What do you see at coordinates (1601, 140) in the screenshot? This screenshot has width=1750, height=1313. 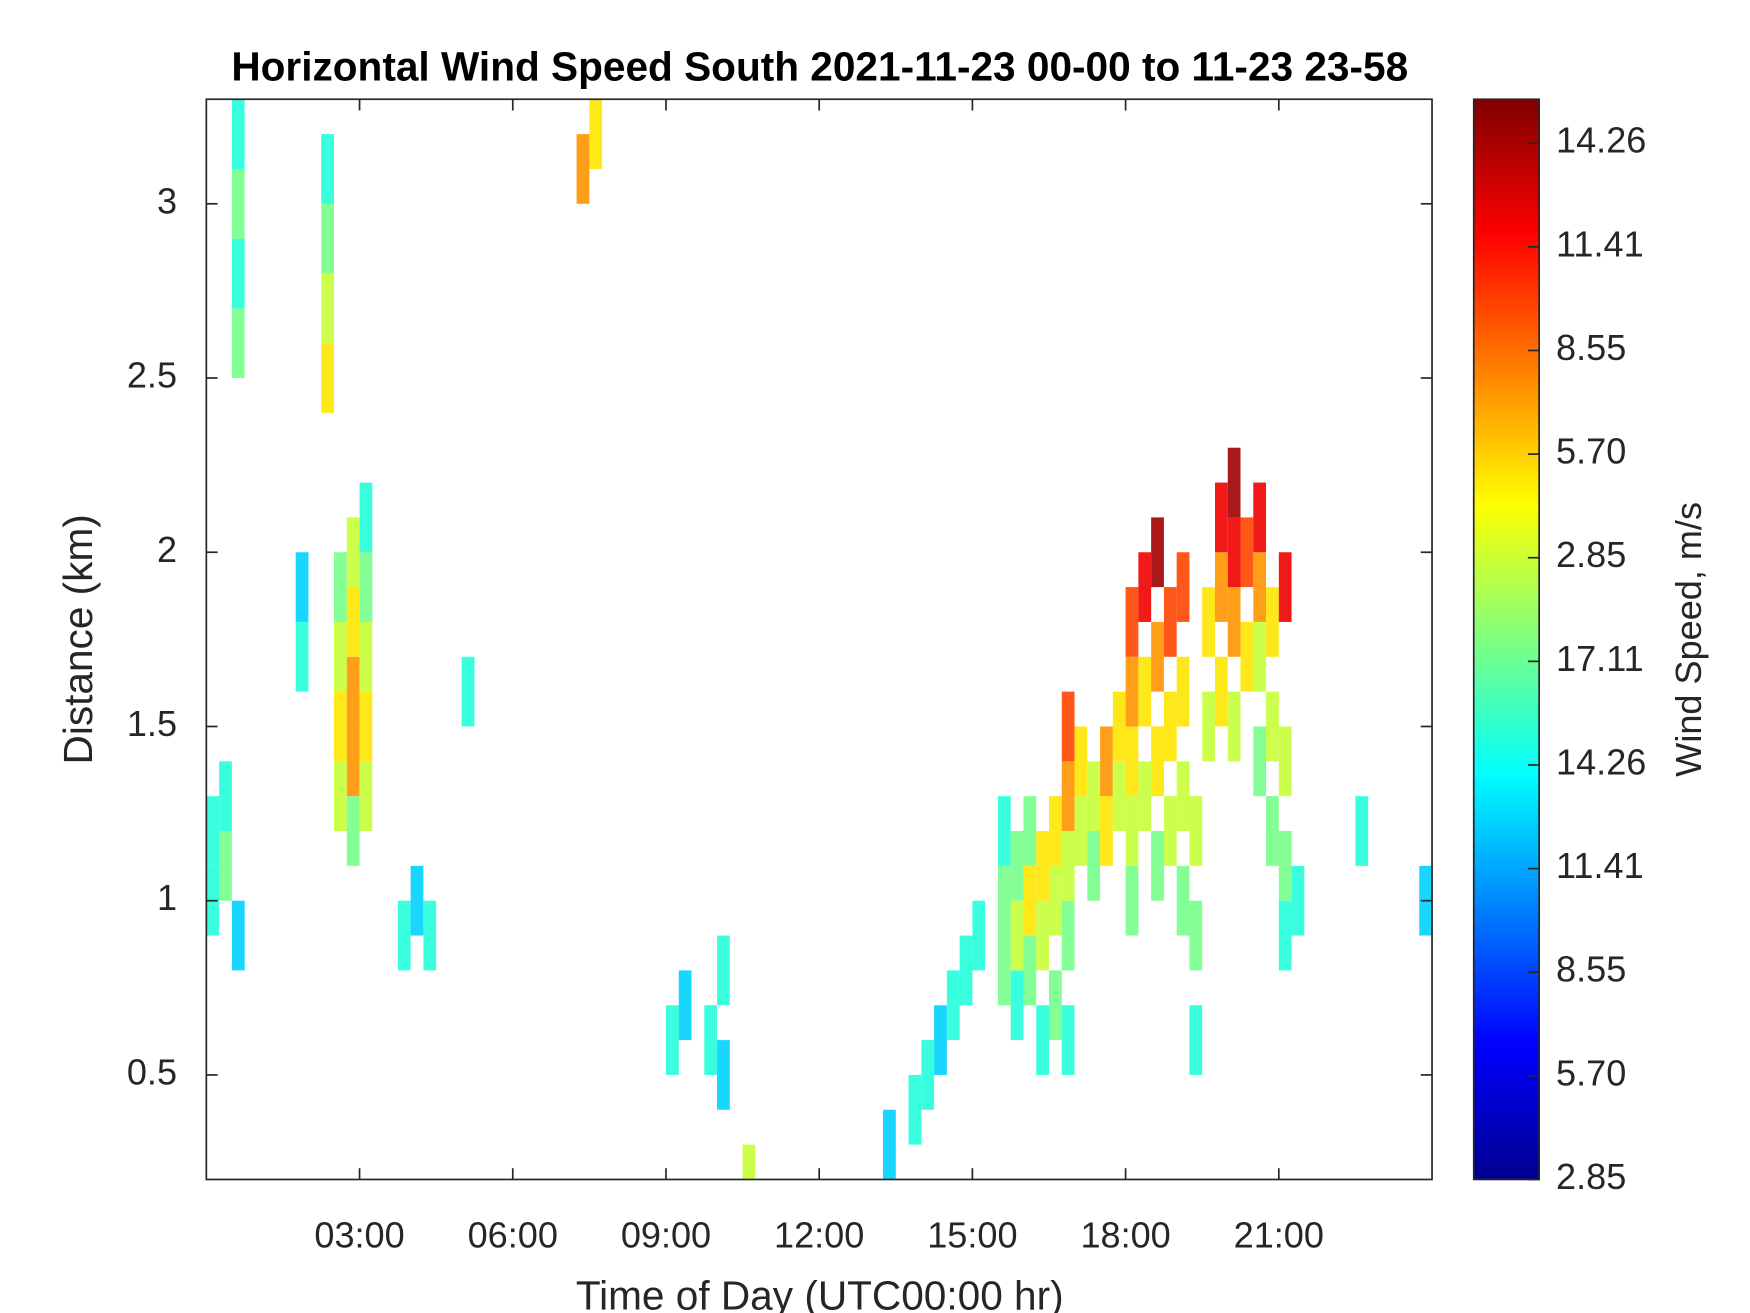 I see `colorbar-tick-label: 14.26` at bounding box center [1601, 140].